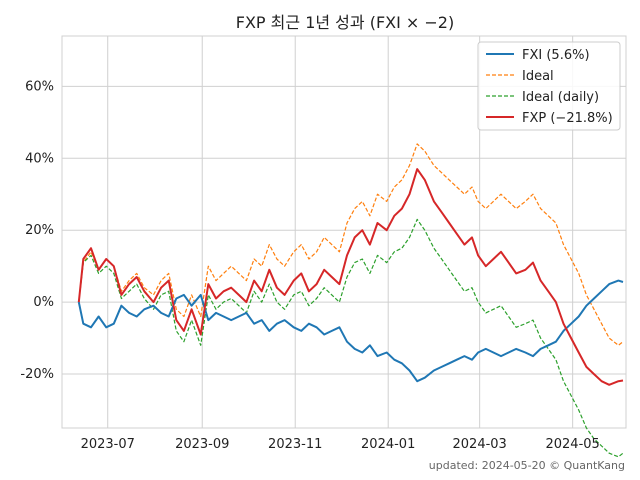  What do you see at coordinates (567, 118) in the screenshot?
I see `legend-label-3: FXP (−21.8%)` at bounding box center [567, 118].